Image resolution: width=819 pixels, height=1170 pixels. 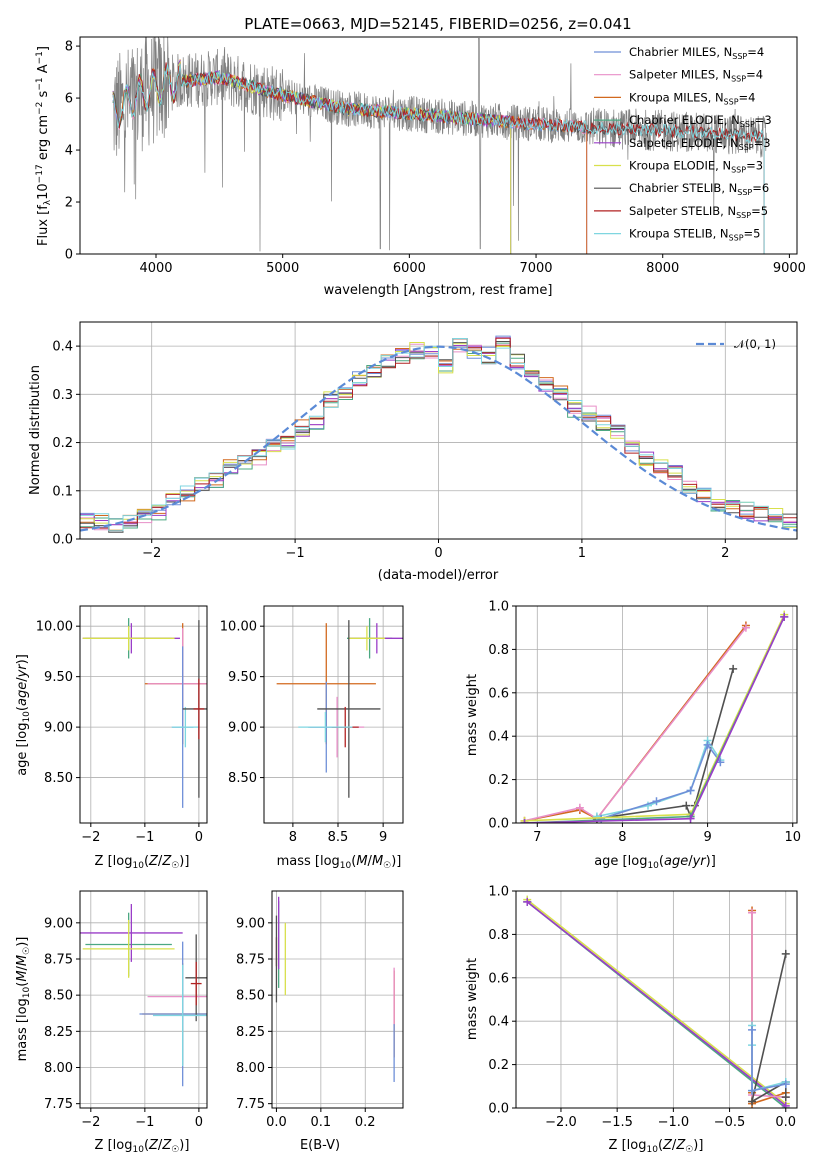 I want to click on y-tick-label: 0.4, so click(x=62, y=347).